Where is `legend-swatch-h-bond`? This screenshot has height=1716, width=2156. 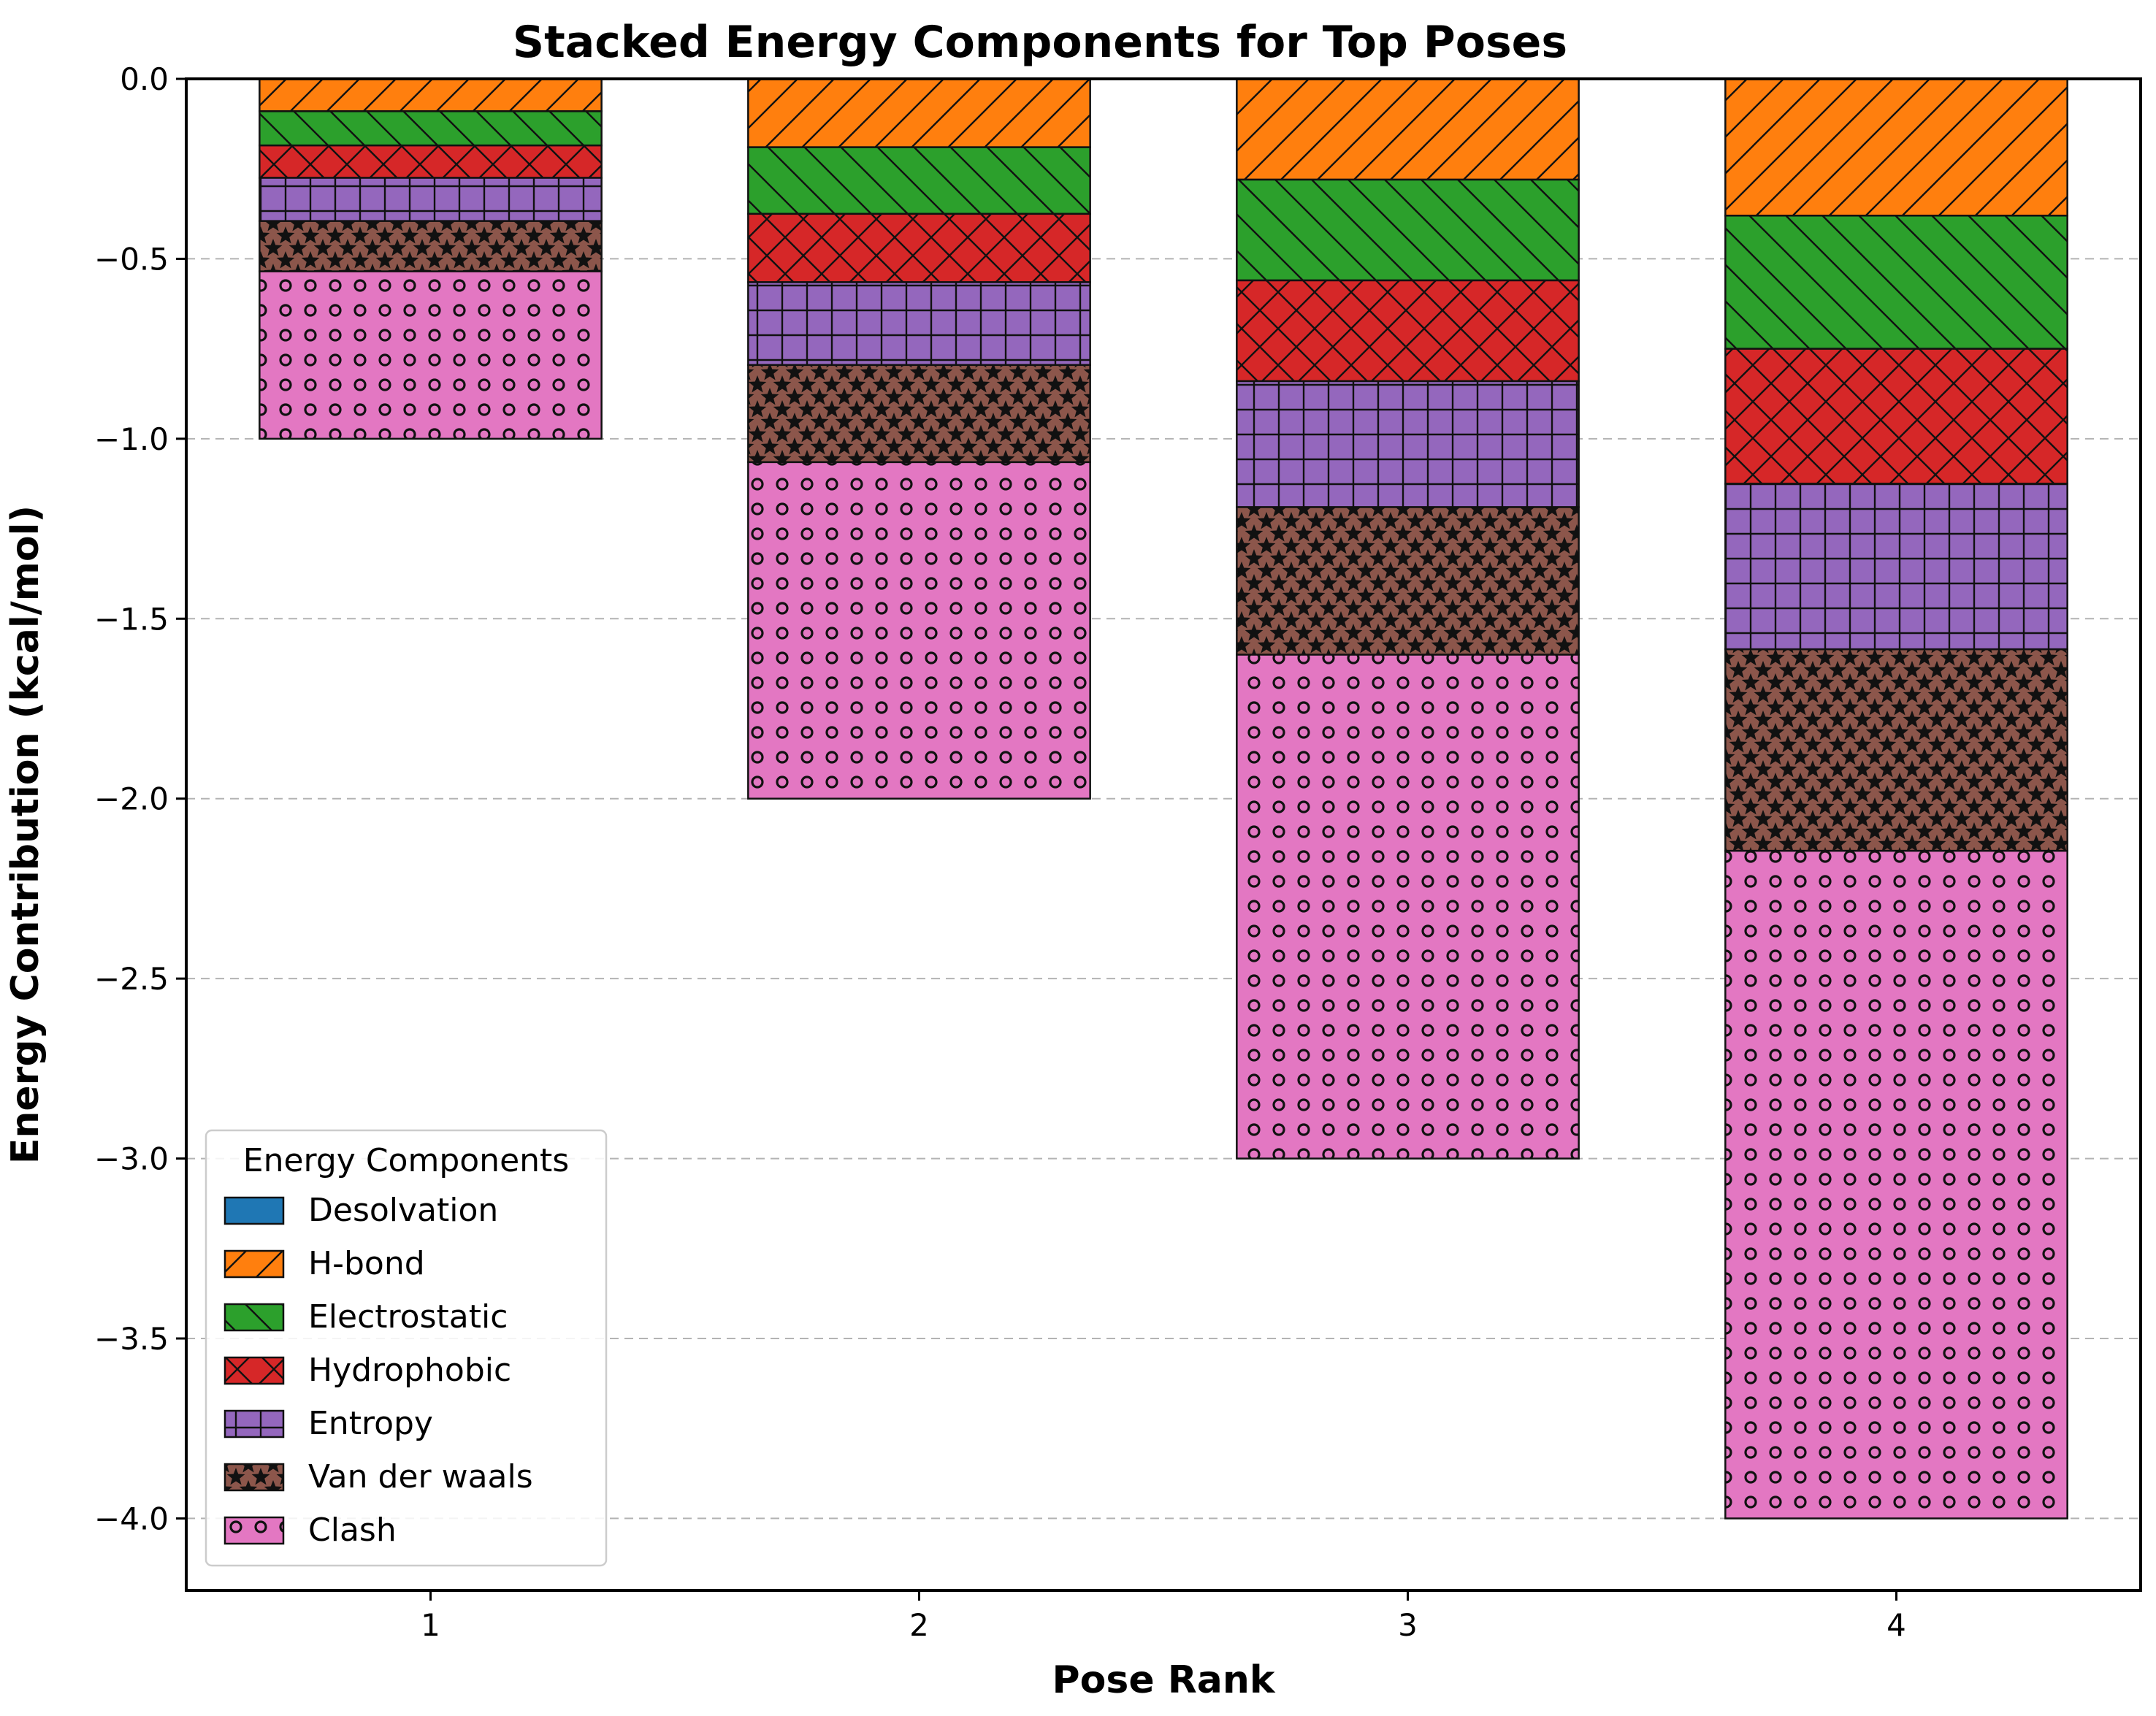
legend-swatch-h-bond is located at coordinates (254, 1264).